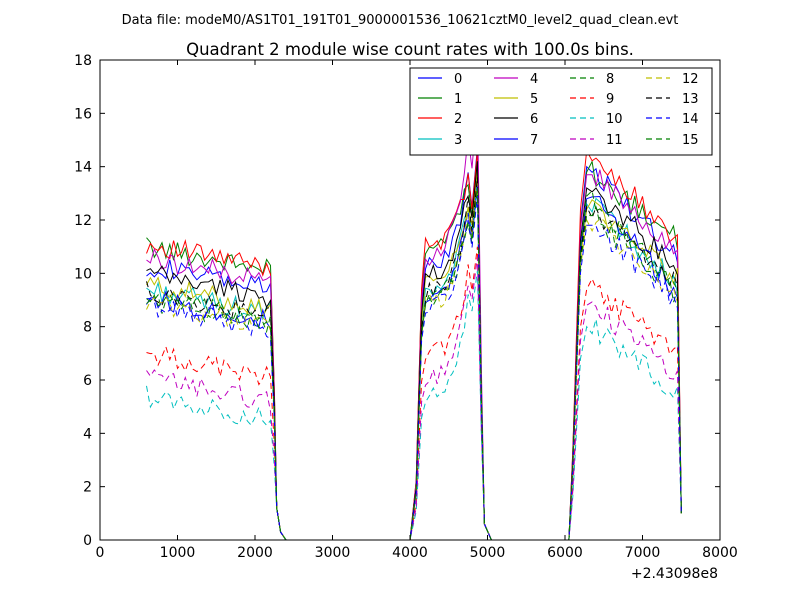 The width and height of the screenshot is (800, 600). Describe the element at coordinates (83, 274) in the screenshot. I see `y-tick-label: 10` at that location.